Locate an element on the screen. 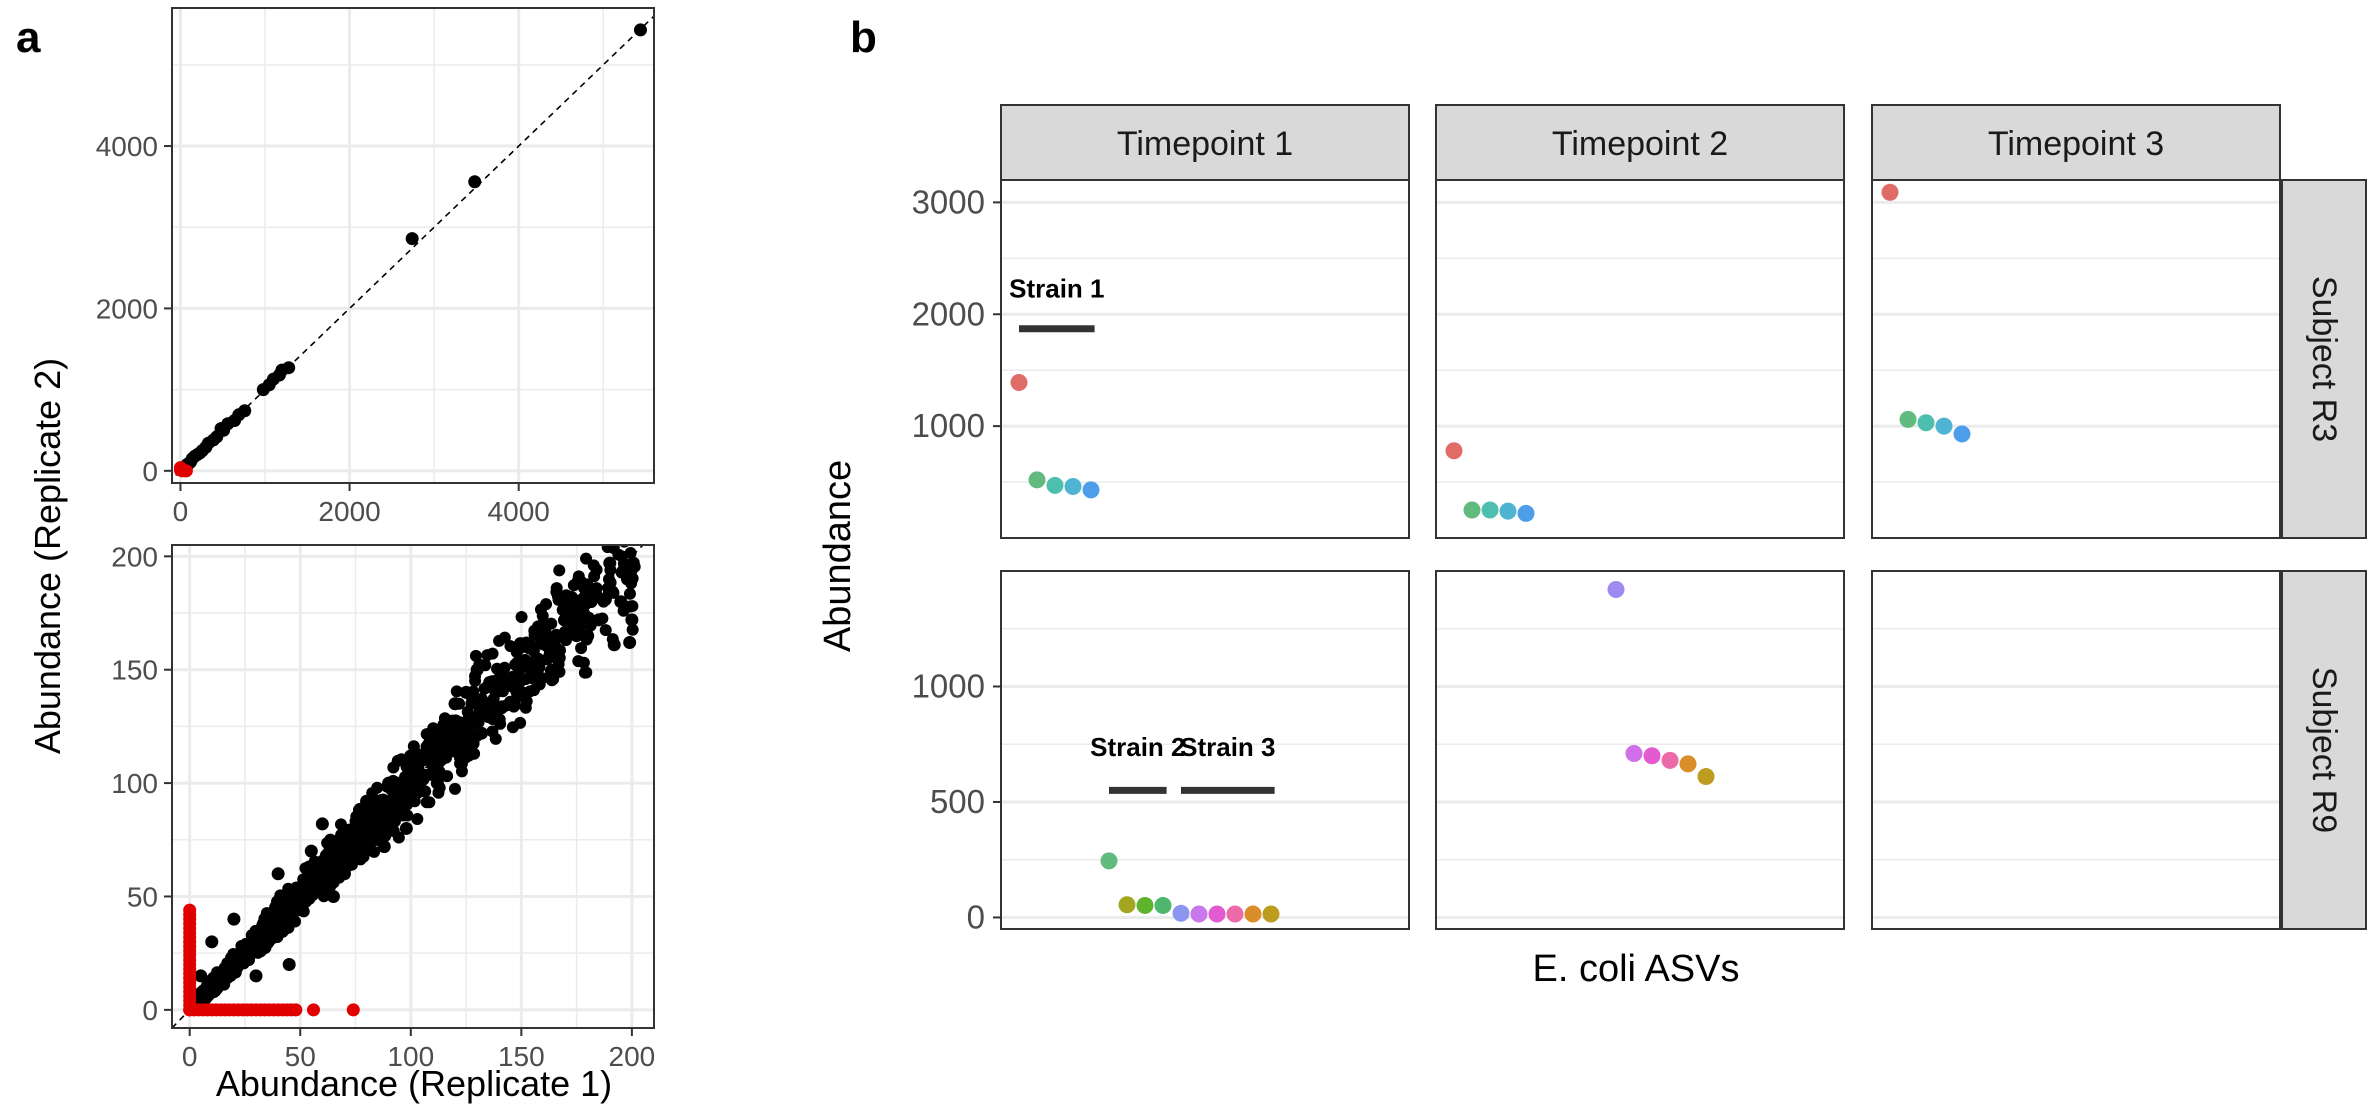 Image resolution: width=2369 pixels, height=1108 pixels. panel-label-b: b is located at coordinates (863, 37).